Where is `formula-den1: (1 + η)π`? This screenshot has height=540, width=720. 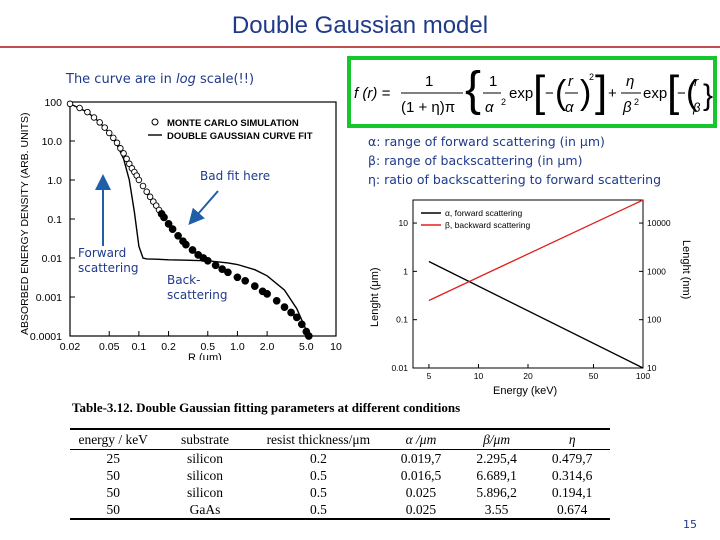 formula-den1: (1 + η)π is located at coordinates (428, 107).